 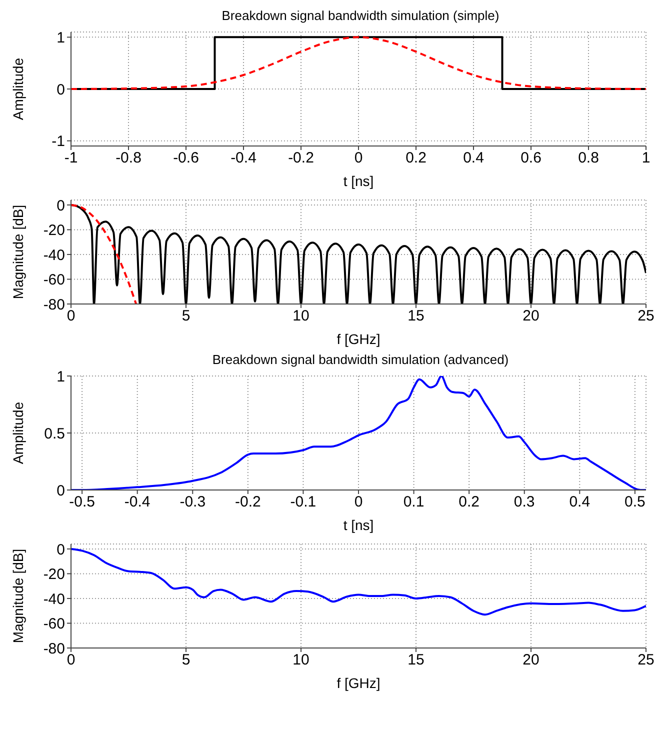 I want to click on chart-title: Breakdown signal bandwidth simulation (advanced), so click(x=360, y=360).